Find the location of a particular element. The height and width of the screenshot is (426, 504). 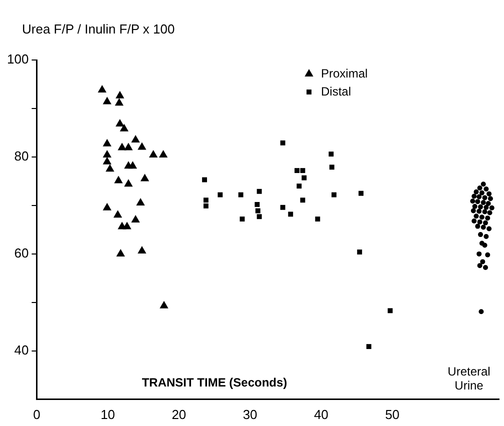

y-tick-label: 100 is located at coordinates (17, 59).